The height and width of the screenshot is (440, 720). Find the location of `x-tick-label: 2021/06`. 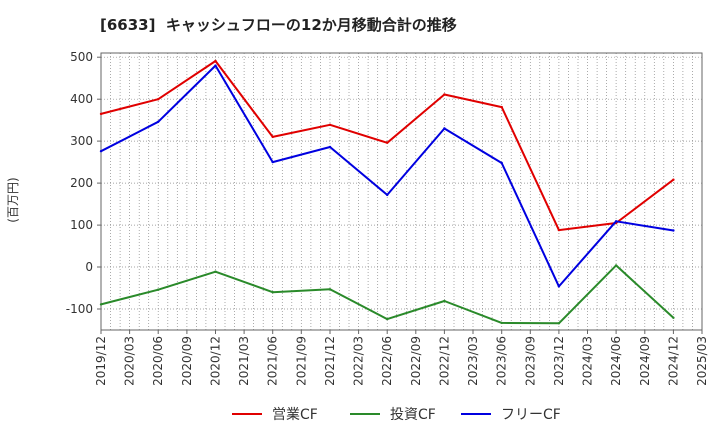

x-tick-label: 2021/06 is located at coordinates (273, 361).